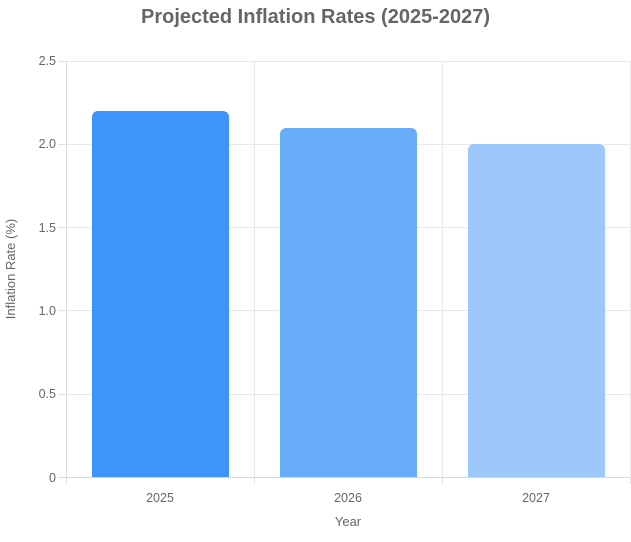 Image resolution: width=631 pixels, height=542 pixels. I want to click on bar-2026, so click(348, 302).